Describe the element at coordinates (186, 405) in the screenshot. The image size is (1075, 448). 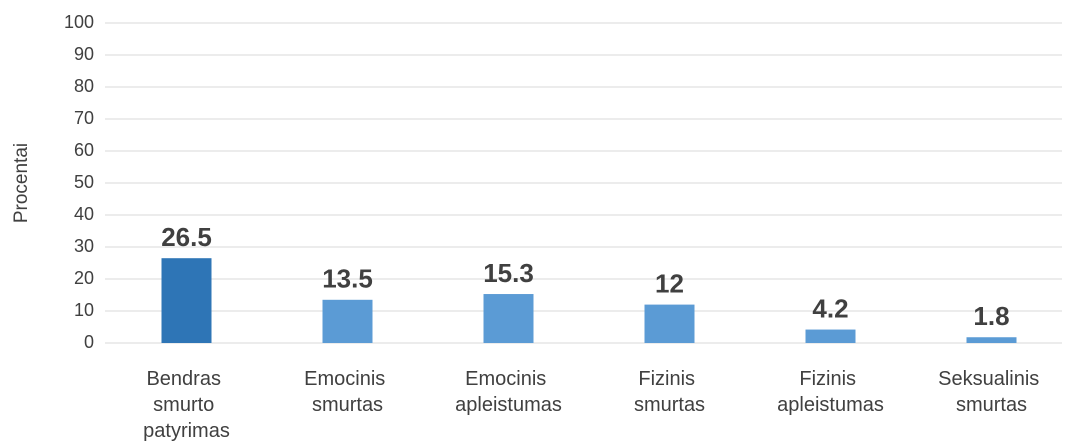
I see `x-tick-label: Bendras smurto patyrimas` at that location.